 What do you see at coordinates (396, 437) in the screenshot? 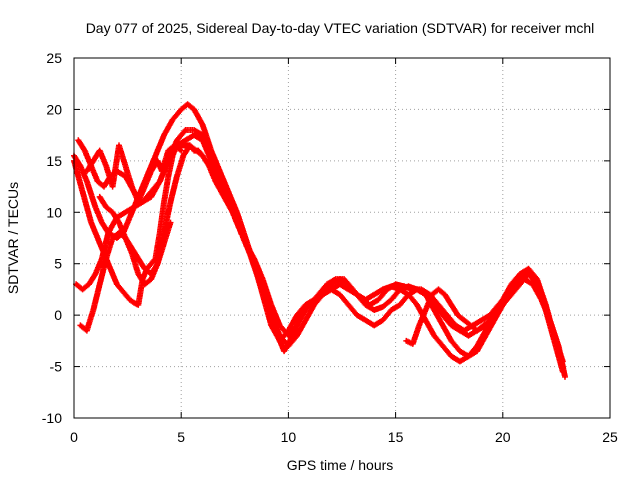
I see `x-tick-label: 15` at bounding box center [396, 437].